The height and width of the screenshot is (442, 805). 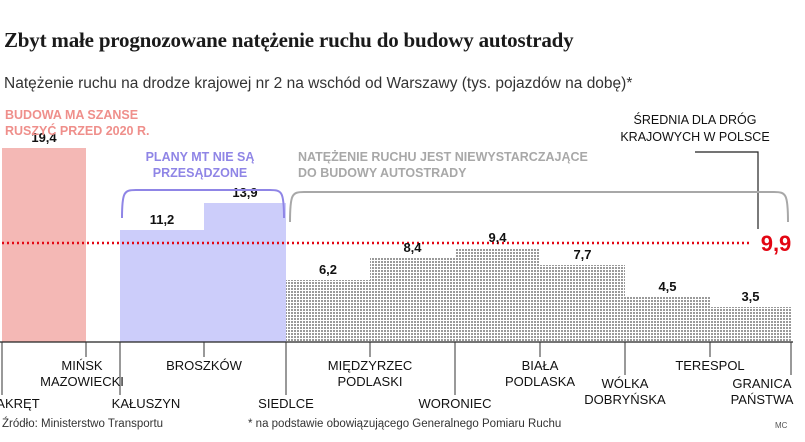 What do you see at coordinates (200, 173) in the screenshot?
I see `annotation-blue: PRZESĄDZONE` at bounding box center [200, 173].